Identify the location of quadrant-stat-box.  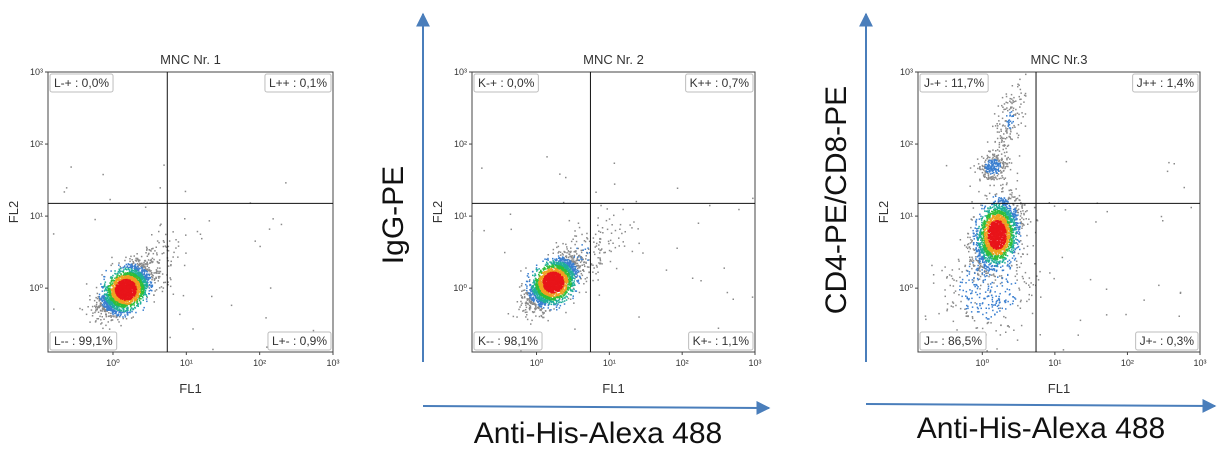
(298, 83).